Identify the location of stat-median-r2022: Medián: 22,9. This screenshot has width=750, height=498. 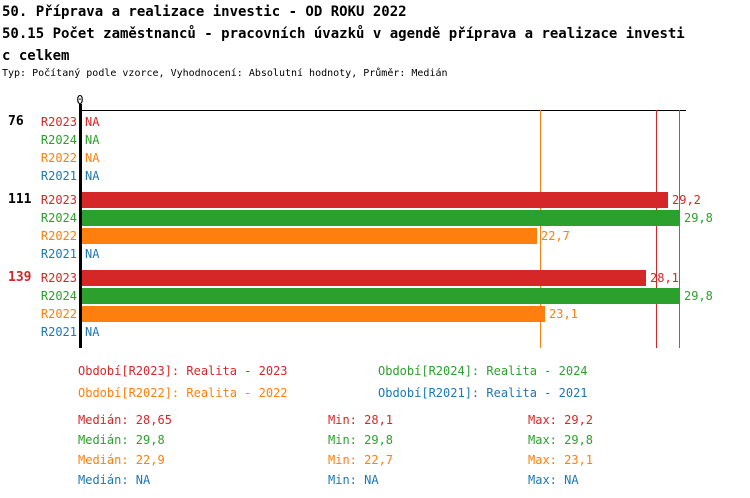
(121, 460).